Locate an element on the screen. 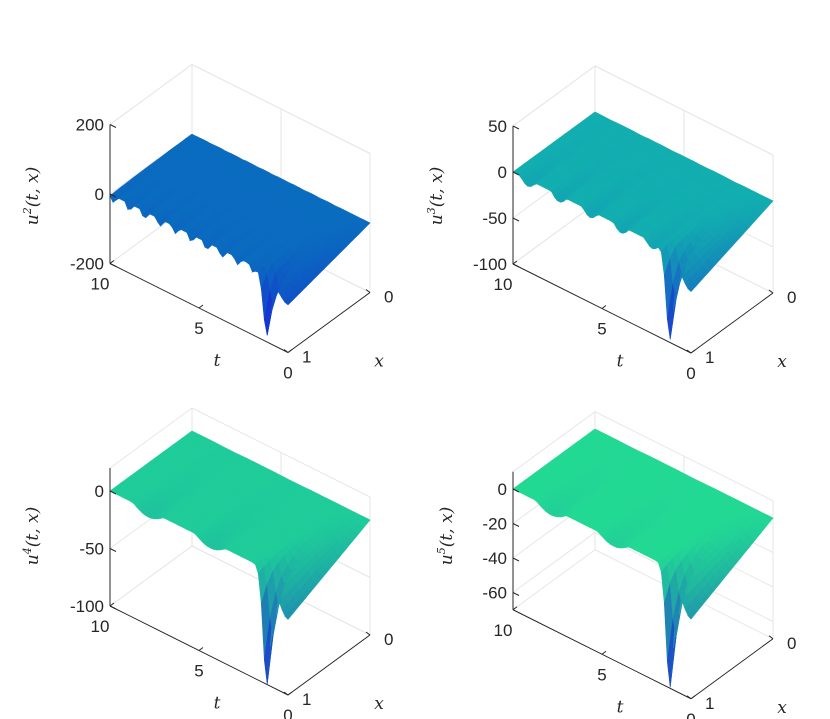  z-axis-label: u3(t, x) is located at coordinates (436, 196).